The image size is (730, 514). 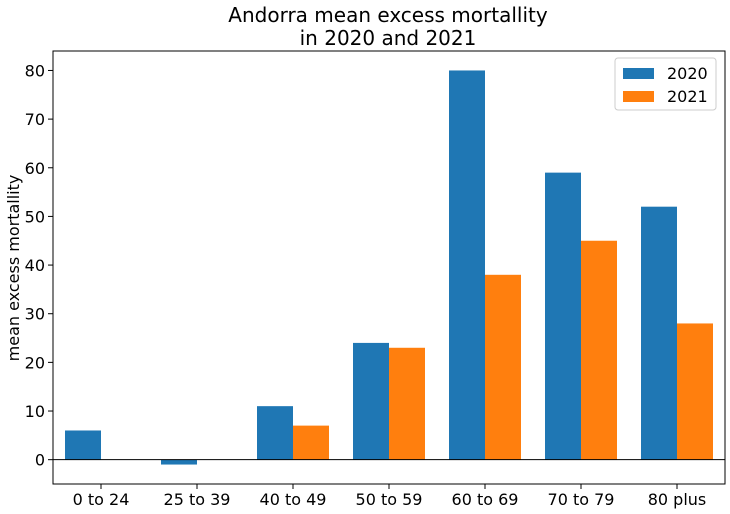 What do you see at coordinates (101, 499) in the screenshot?
I see `x-tick-label: 0 to 24` at bounding box center [101, 499].